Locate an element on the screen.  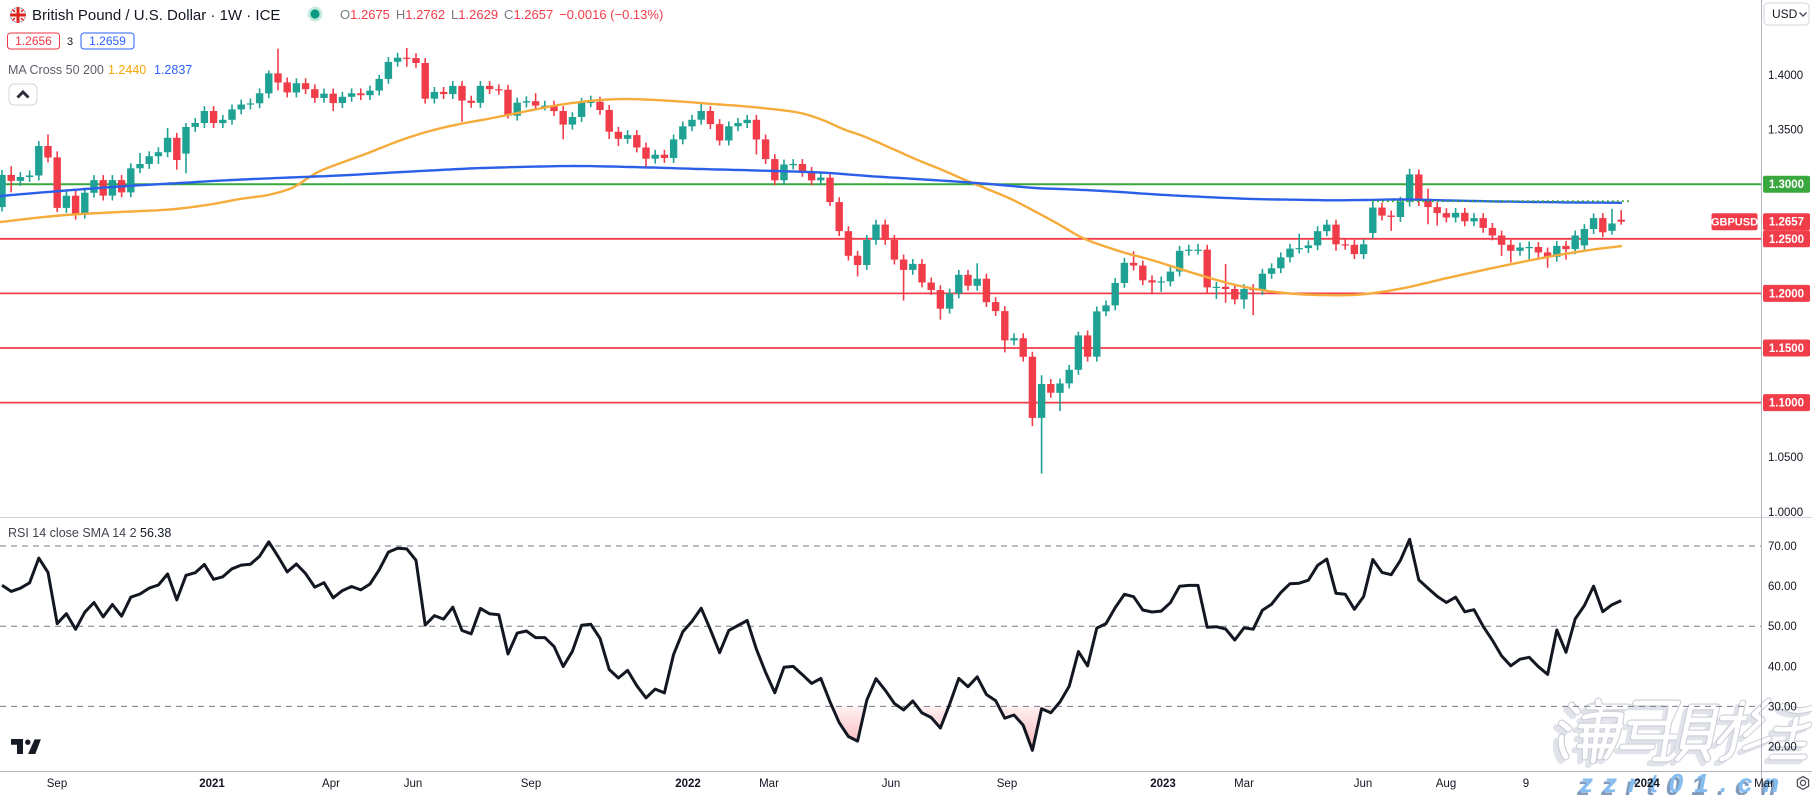
svg-text: 50.00 is located at coordinates (1782, 627).